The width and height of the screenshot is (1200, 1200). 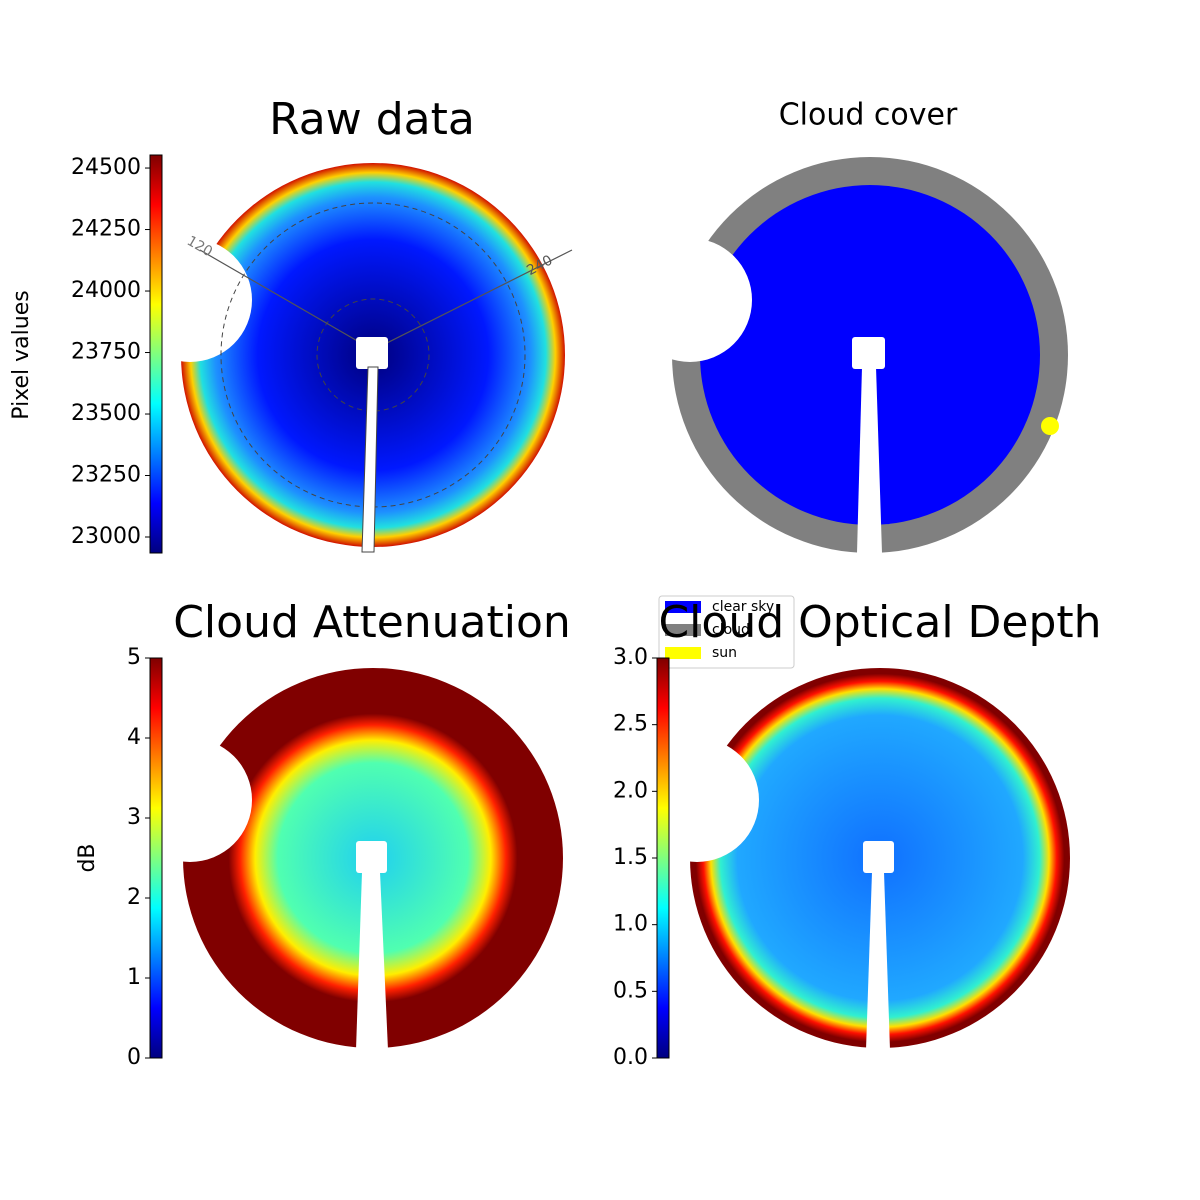 What do you see at coordinates (106, 167) in the screenshot?
I see `colorbar-tick-label: 24500` at bounding box center [106, 167].